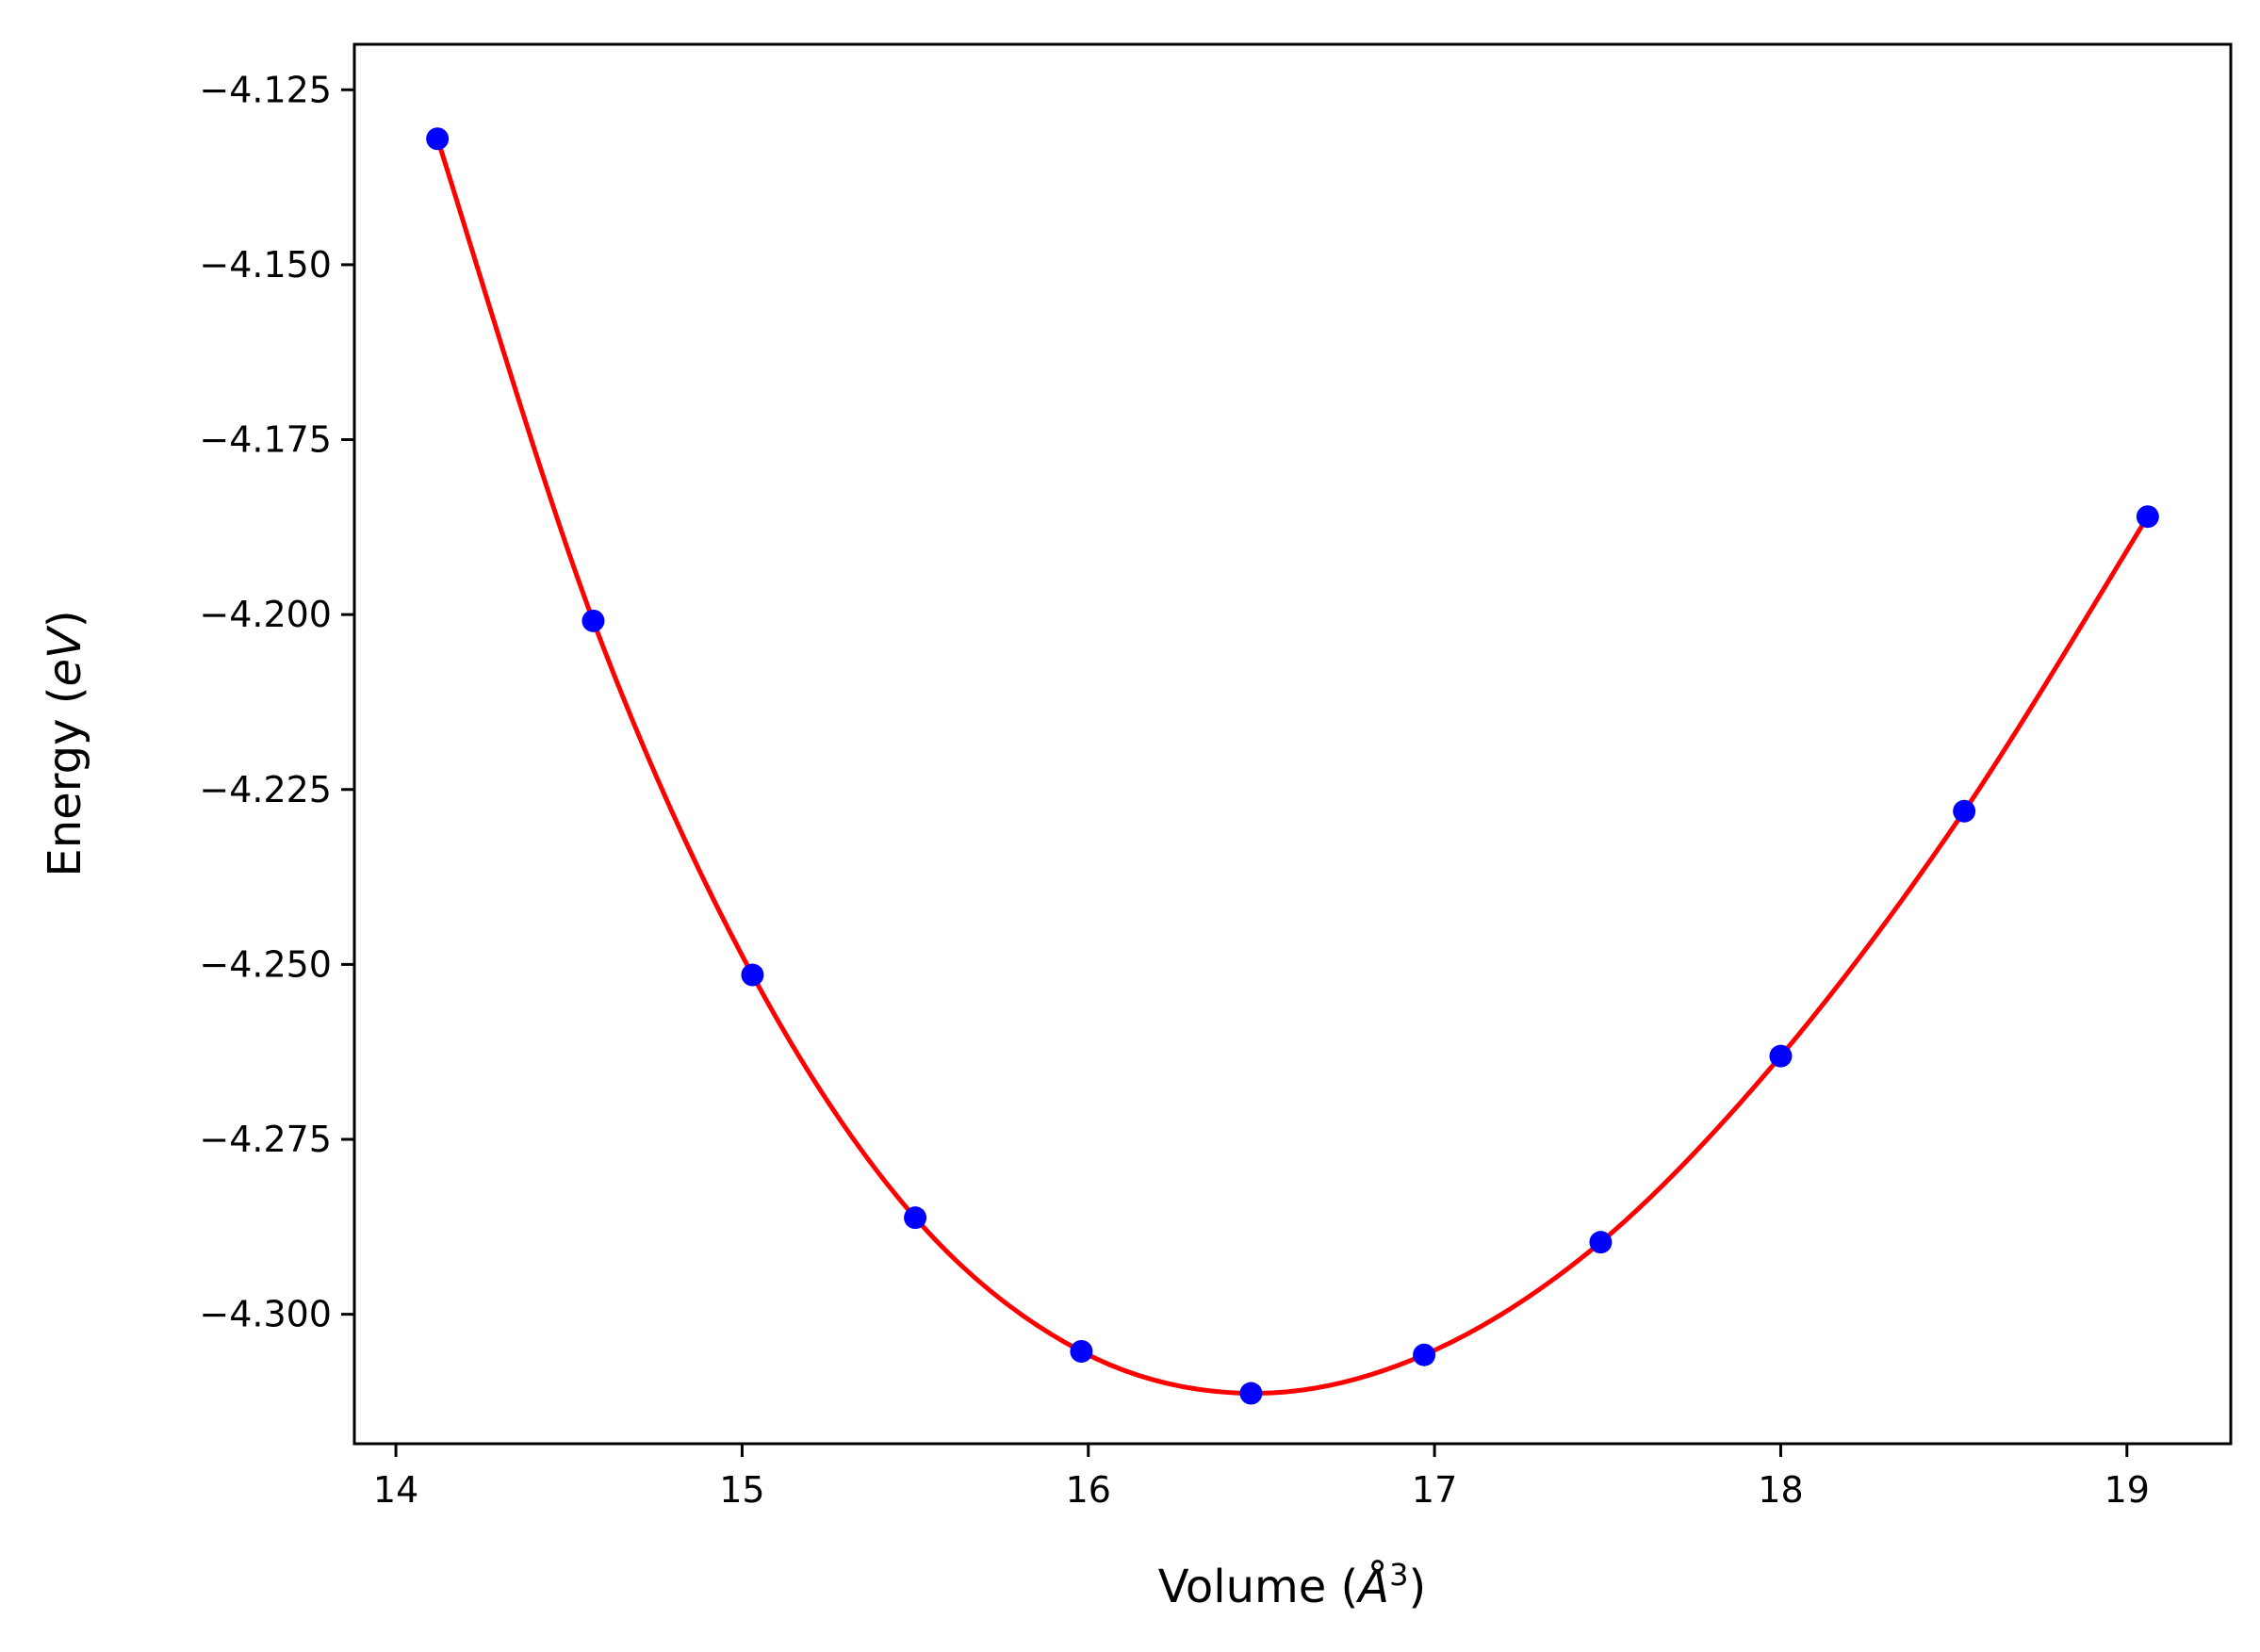 The width and height of the screenshot is (2260, 1652). I want to click on y-tick-label: −4.150, so click(265, 265).